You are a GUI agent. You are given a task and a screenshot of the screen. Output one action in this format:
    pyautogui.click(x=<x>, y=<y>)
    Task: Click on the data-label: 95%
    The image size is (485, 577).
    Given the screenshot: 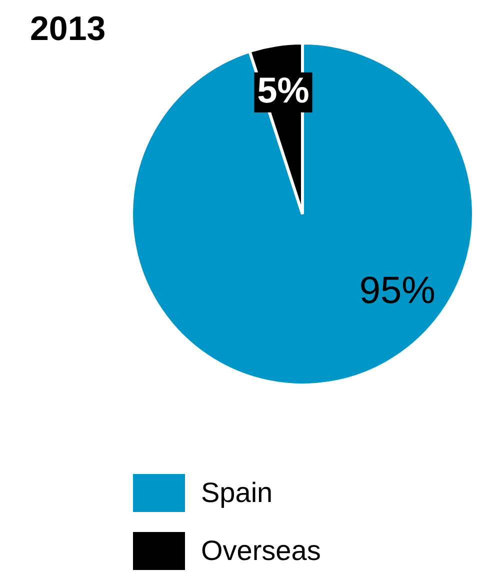 What is the action you would take?
    pyautogui.click(x=397, y=291)
    